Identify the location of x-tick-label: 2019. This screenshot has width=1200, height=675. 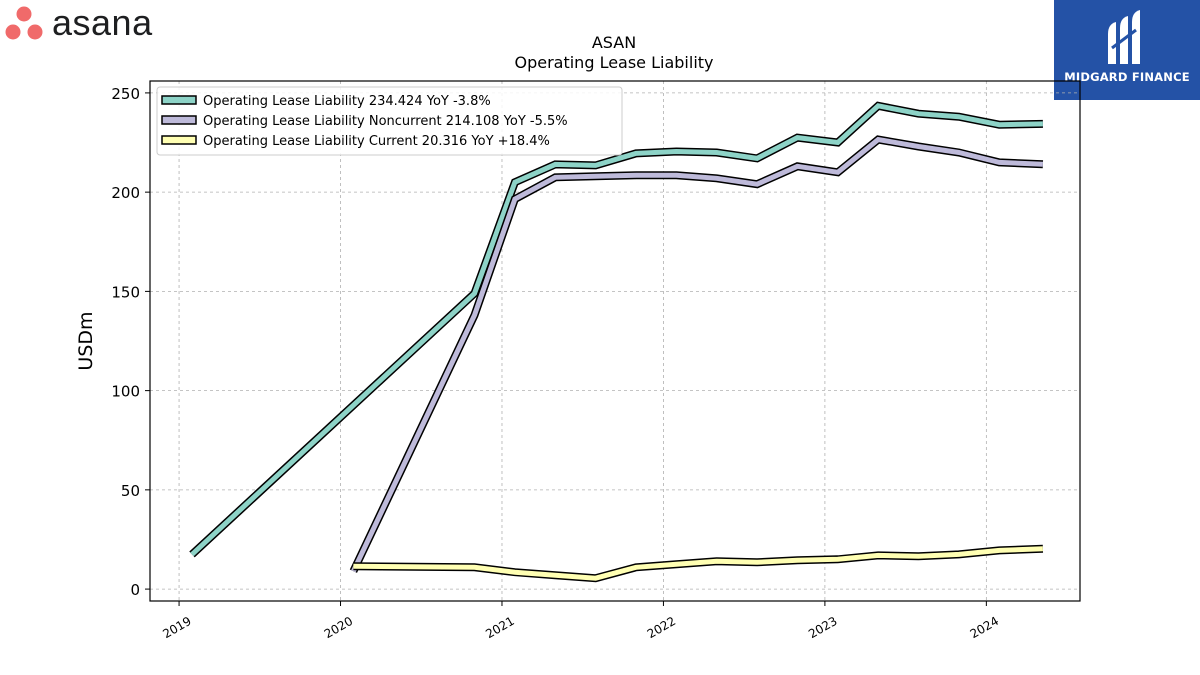
(176, 627).